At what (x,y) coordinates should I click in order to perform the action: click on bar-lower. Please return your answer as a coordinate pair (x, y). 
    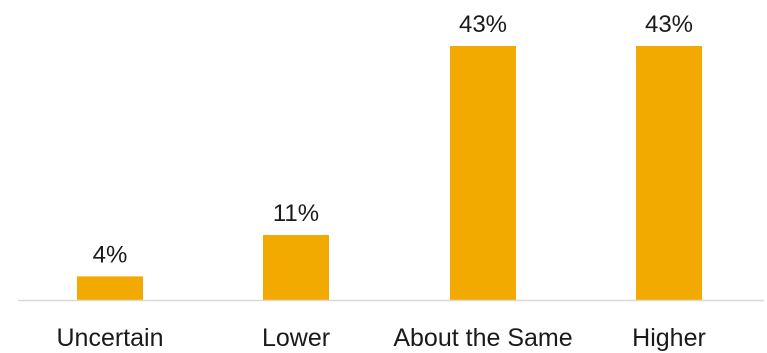
    Looking at the image, I should click on (296, 267).